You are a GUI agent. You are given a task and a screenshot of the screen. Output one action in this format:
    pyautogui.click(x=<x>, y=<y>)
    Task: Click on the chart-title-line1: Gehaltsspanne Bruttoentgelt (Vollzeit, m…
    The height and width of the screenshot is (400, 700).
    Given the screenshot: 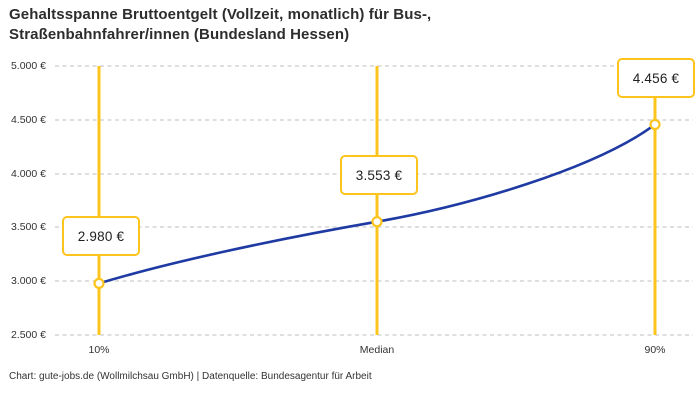 What is the action you would take?
    pyautogui.click(x=220, y=14)
    